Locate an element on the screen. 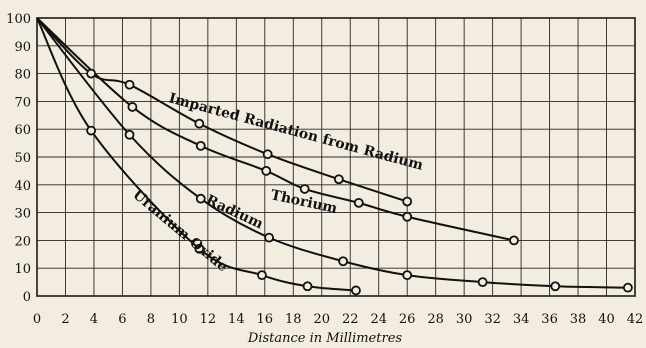  x-tick-label: 28 is located at coordinates (435, 319).